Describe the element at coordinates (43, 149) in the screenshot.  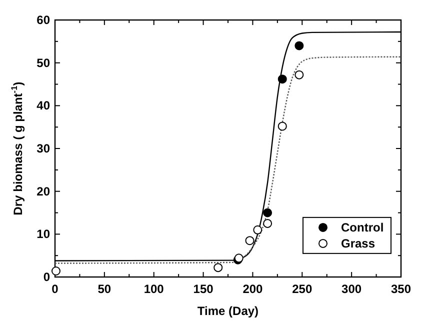
I see `y-tick-label: 30` at that location.